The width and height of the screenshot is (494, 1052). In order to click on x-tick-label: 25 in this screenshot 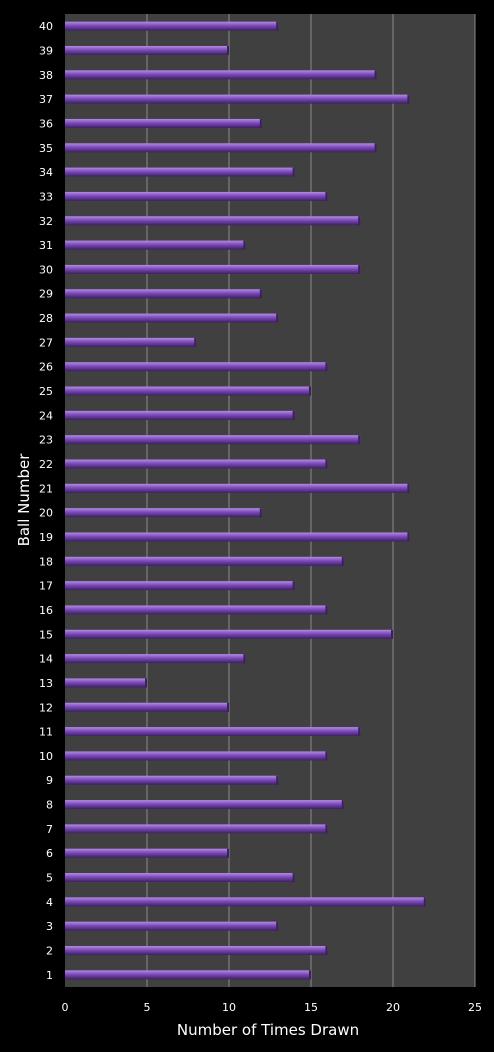, I will do `click(475, 1007)`.